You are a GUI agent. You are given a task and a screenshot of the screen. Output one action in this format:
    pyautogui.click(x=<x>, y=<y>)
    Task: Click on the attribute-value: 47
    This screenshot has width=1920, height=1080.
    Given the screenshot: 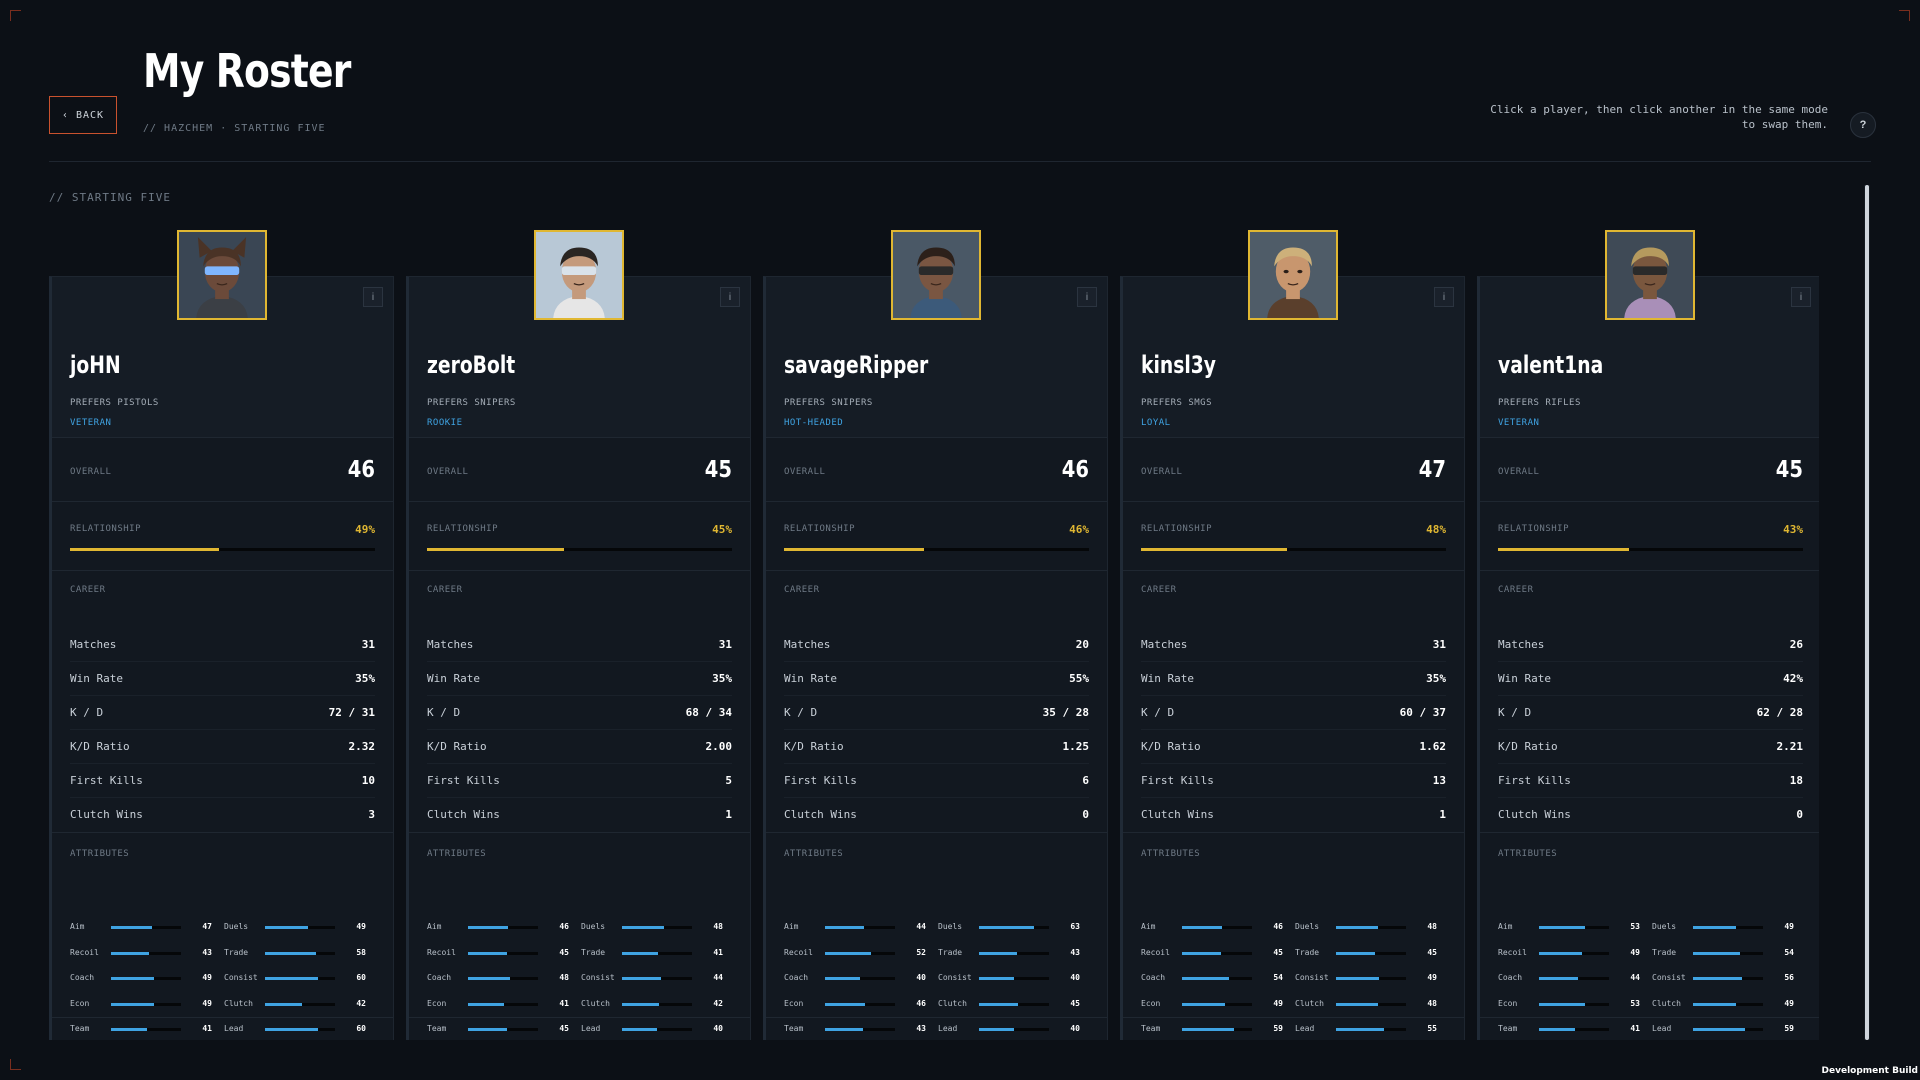 What is the action you would take?
    pyautogui.click(x=207, y=926)
    